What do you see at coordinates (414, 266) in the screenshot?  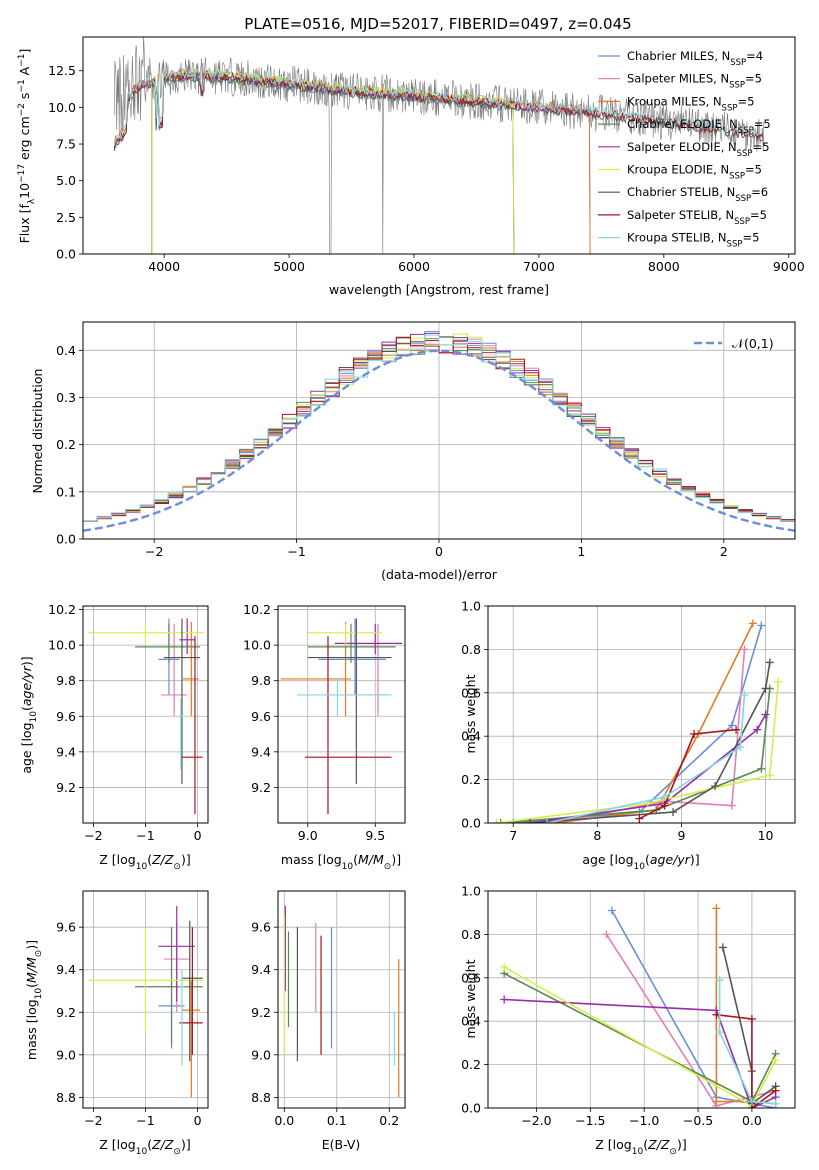 I see `x-tick-label: 6000` at bounding box center [414, 266].